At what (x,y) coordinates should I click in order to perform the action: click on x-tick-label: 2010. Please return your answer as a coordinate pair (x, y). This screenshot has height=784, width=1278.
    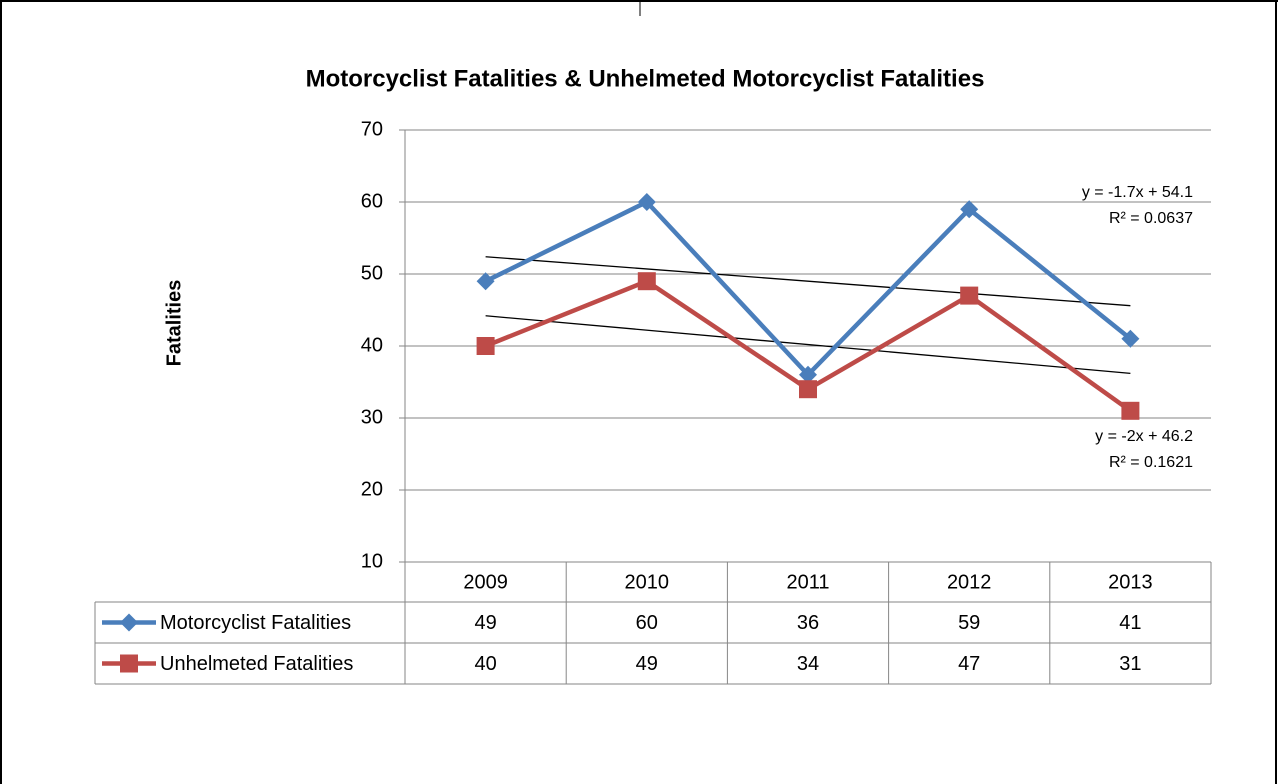
    Looking at the image, I should click on (647, 582).